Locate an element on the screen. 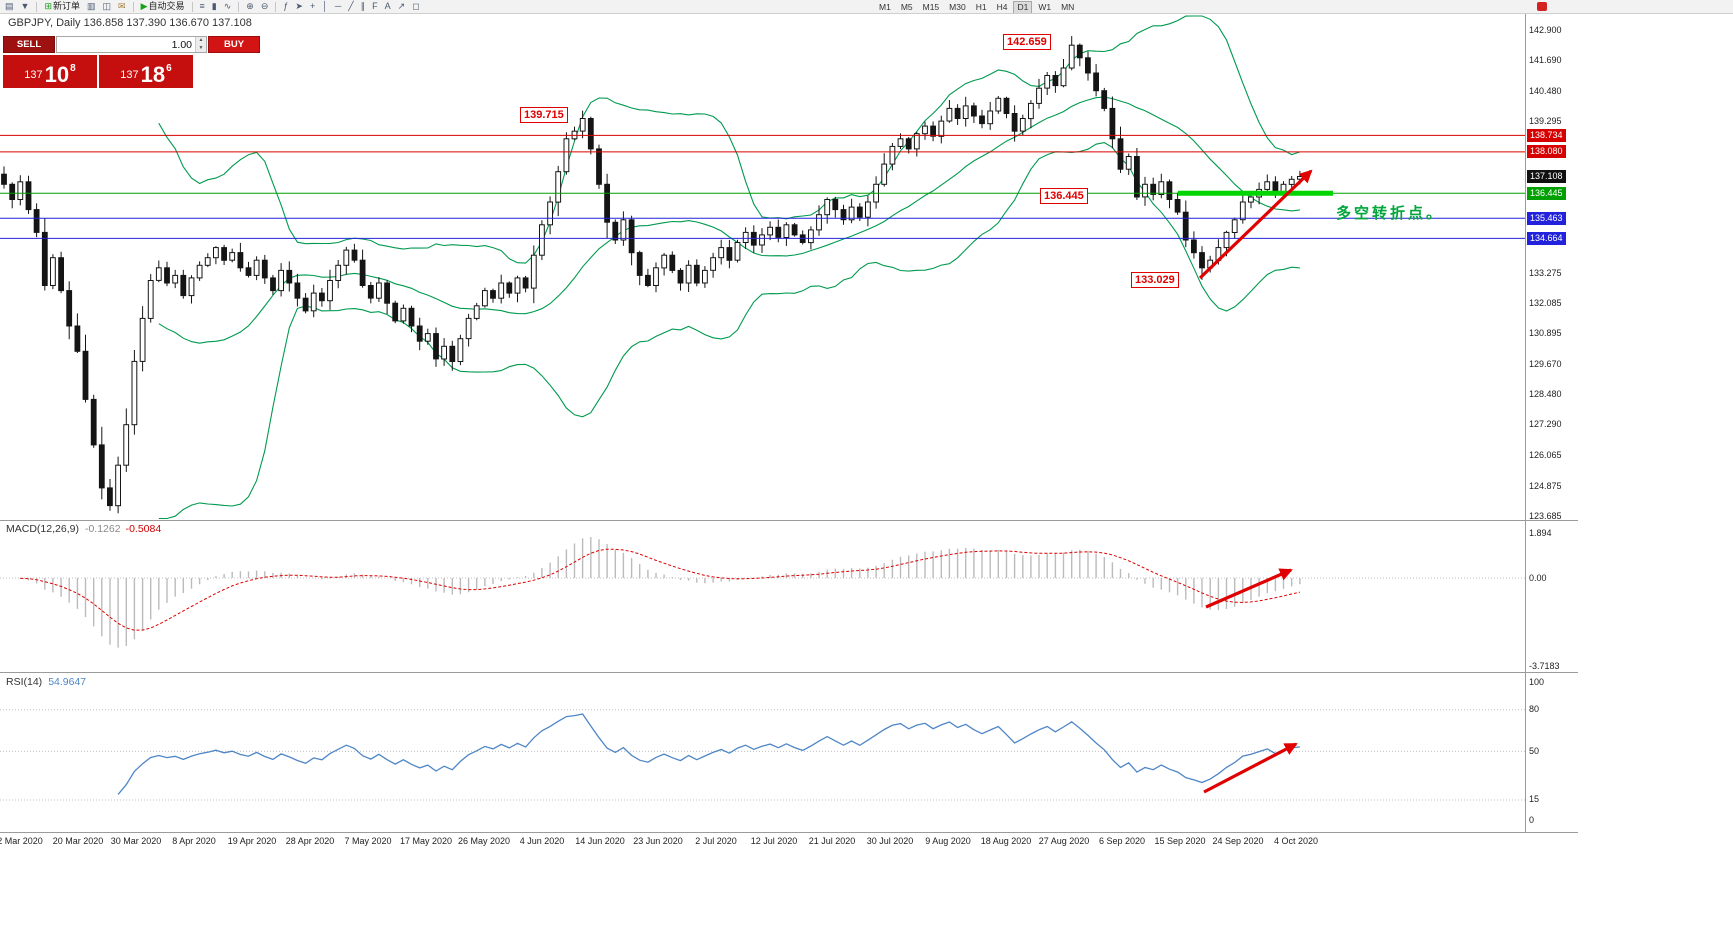  volume-input is located at coordinates (126, 44).